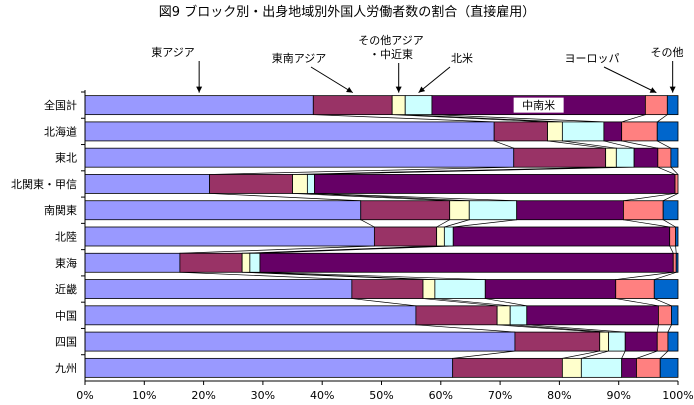 The width and height of the screenshot is (694, 405). What do you see at coordinates (592, 58) in the screenshot?
I see `annotation-label: ヨーロッパ` at bounding box center [592, 58].